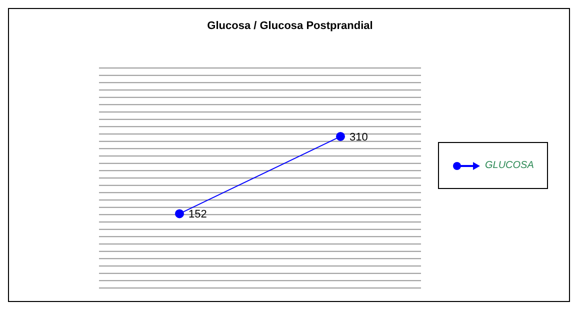 This screenshot has height=310, width=578. Describe the element at coordinates (359, 137) in the screenshot. I see `data-label: 310` at that location.